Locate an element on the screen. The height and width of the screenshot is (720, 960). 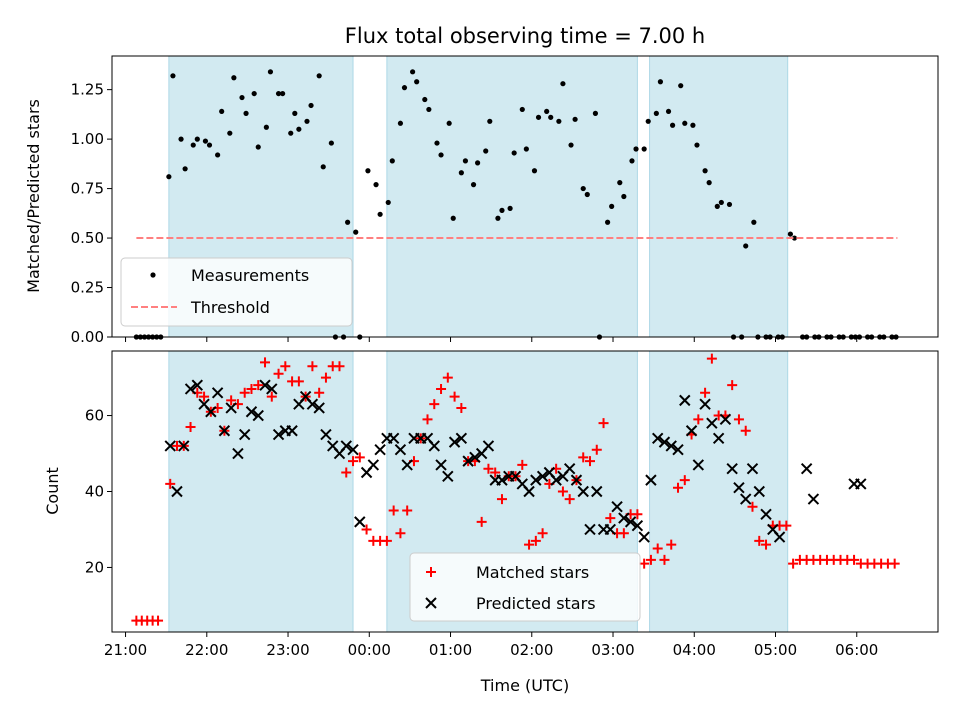
legend-matched-marker is located at coordinates (431, 572).